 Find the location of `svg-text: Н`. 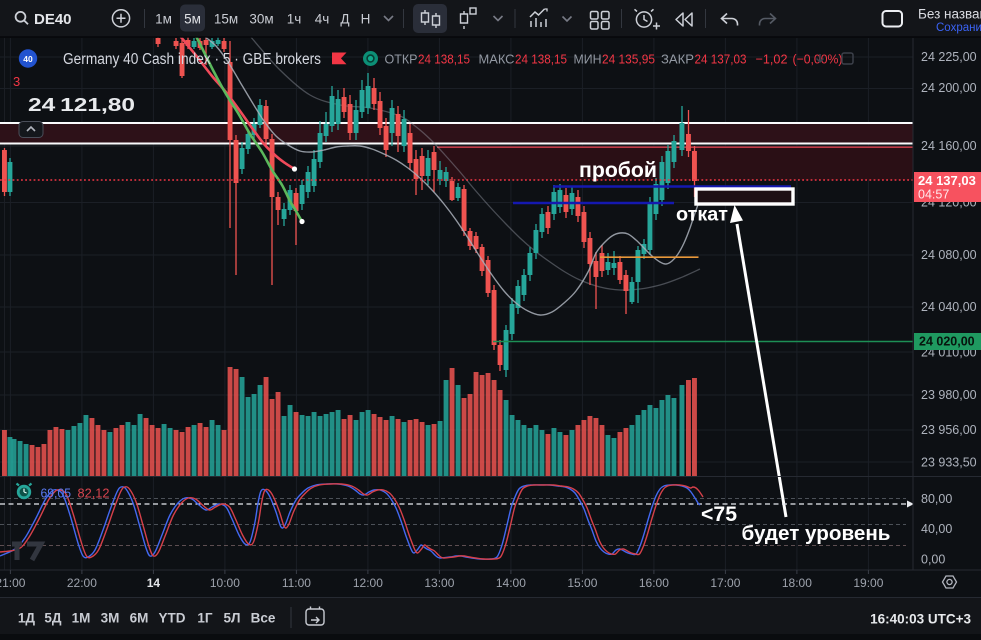

svg-text: Н is located at coordinates (366, 19).